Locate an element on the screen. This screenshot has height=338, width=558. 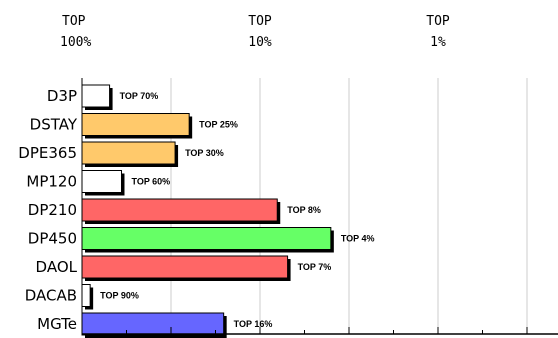
bar-value-label: TOP 90% is located at coordinates (119, 296).